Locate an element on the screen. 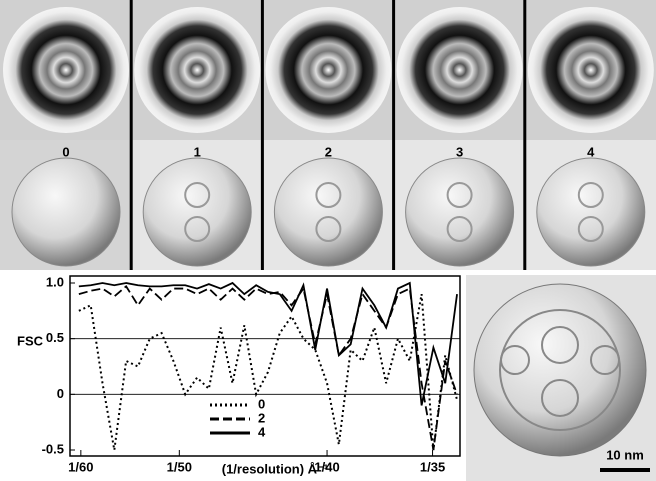 This screenshot has width=656, height=481. y-tick-label: -0.5 is located at coordinates (53, 448).